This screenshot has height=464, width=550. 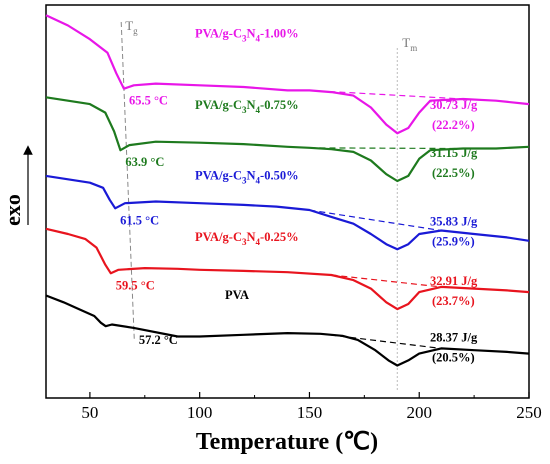 What do you see at coordinates (131, 27) in the screenshot?
I see `tg-marker: Tg` at bounding box center [131, 27].